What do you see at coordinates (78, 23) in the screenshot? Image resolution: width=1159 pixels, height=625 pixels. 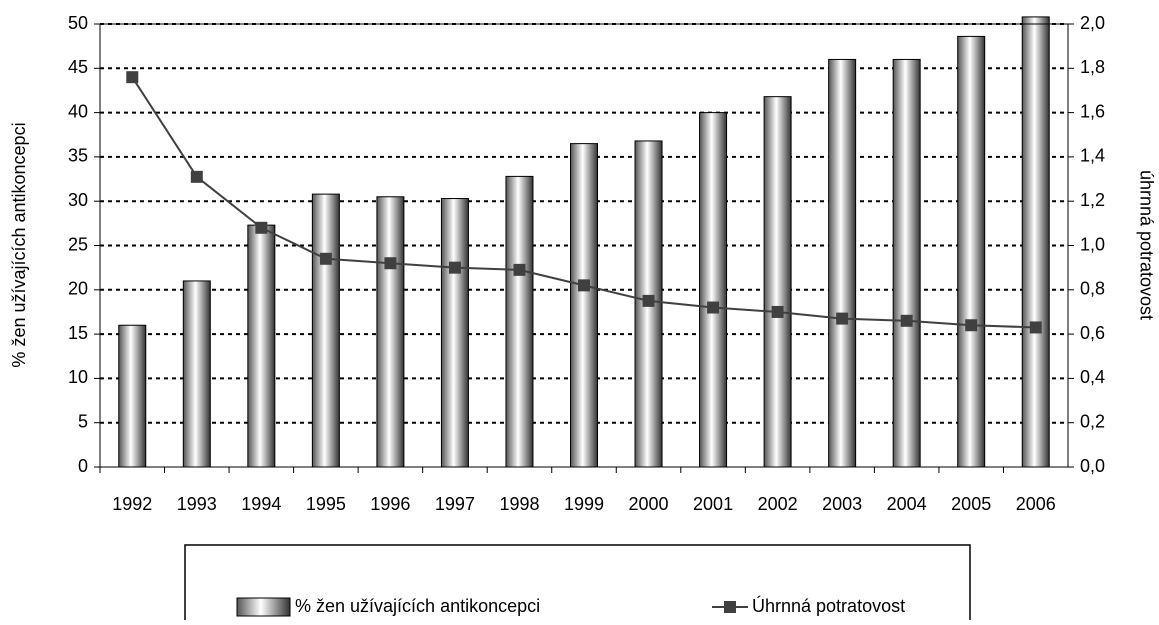 I see `y-tick-label: 50` at bounding box center [78, 23].